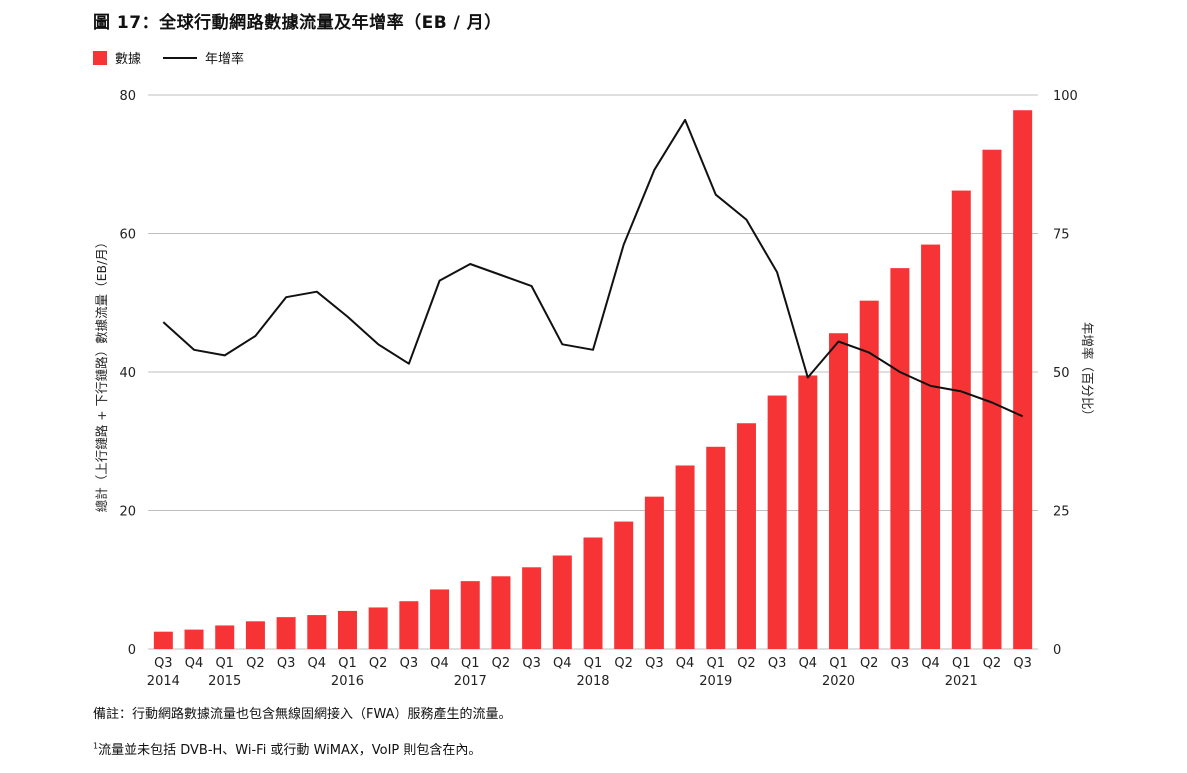 The width and height of the screenshot is (1187, 773). Describe the element at coordinates (101, 374) in the screenshot. I see `y-axis-title: 總計（上行鏈路 + 下行鏈路）數據流量（EB/月）` at that location.